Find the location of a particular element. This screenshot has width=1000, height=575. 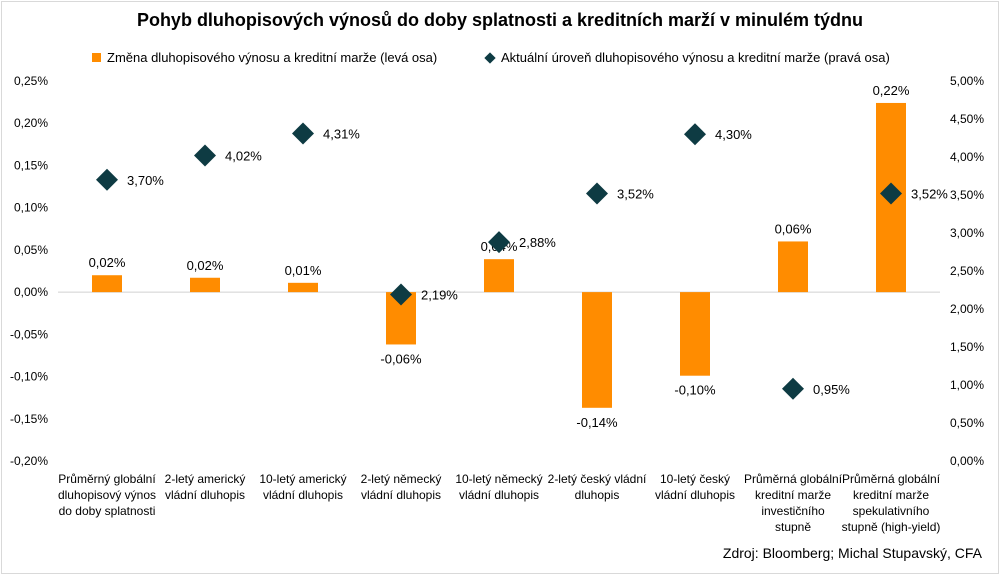

x-category-label: stupně is located at coordinates (793, 527).